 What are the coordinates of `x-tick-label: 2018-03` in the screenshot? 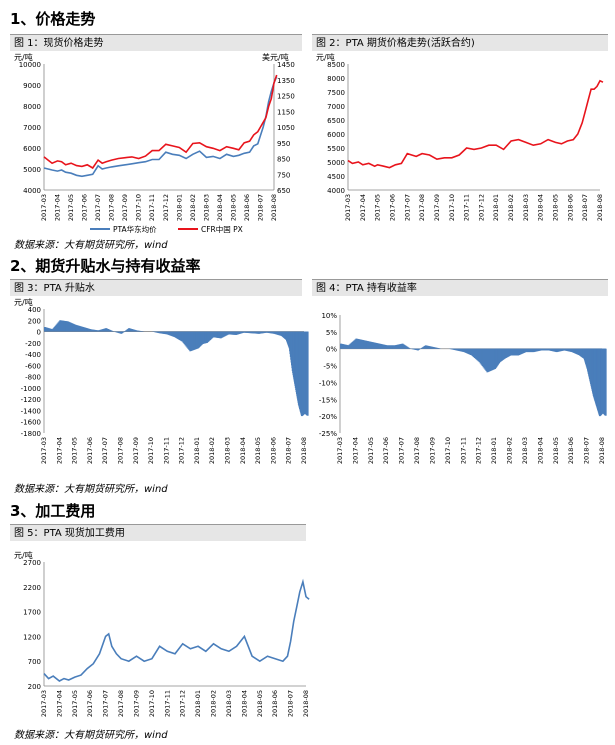 It's located at (525, 450).